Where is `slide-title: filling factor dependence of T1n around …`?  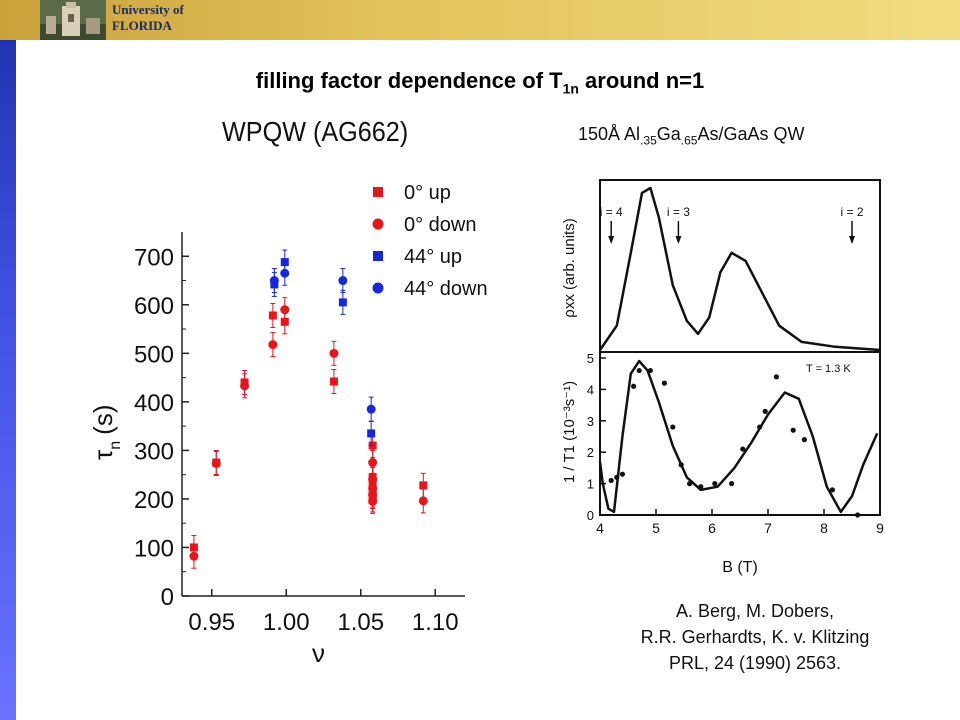 slide-title: filling factor dependence of T1n around … is located at coordinates (480, 82).